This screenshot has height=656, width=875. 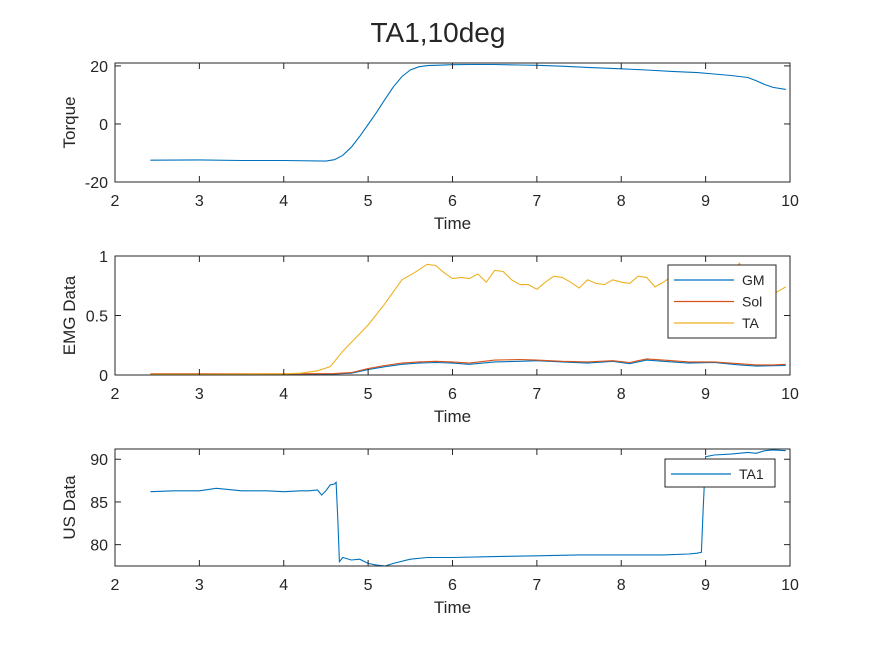 What do you see at coordinates (69, 315) in the screenshot?
I see `y-axis-label: EMG Data` at bounding box center [69, 315].